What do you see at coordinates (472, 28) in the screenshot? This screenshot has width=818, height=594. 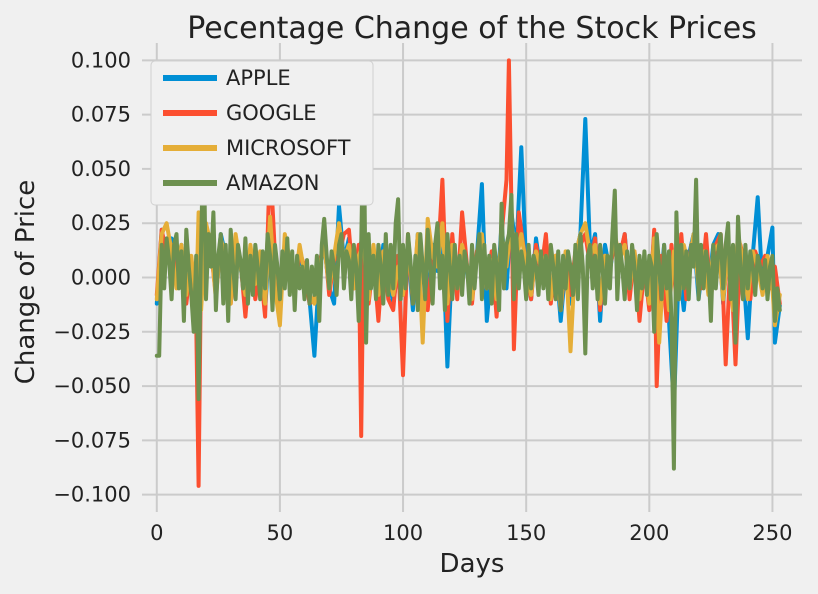 I see `chart-title: Pecentage Change of the Stock Prices` at bounding box center [472, 28].